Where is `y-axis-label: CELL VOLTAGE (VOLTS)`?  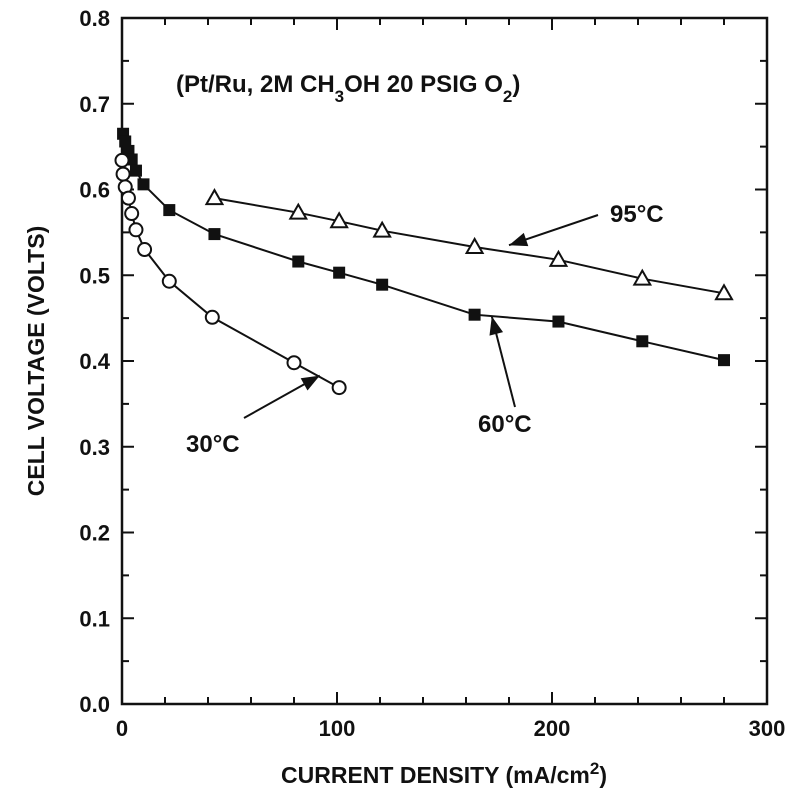 y-axis-label: CELL VOLTAGE (VOLTS) is located at coordinates (36, 361).